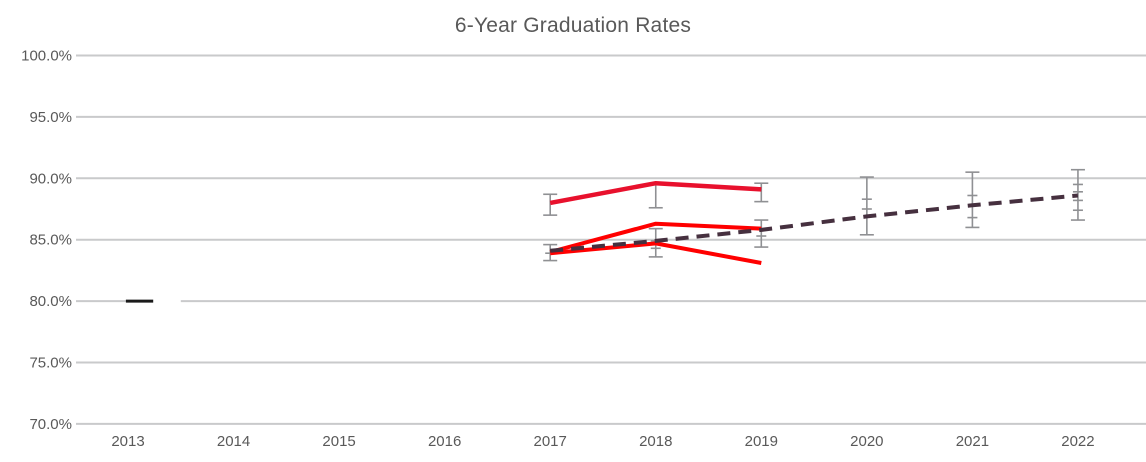  Describe the element at coordinates (761, 441) in the screenshot. I see `x-tick-label: 2019` at that location.